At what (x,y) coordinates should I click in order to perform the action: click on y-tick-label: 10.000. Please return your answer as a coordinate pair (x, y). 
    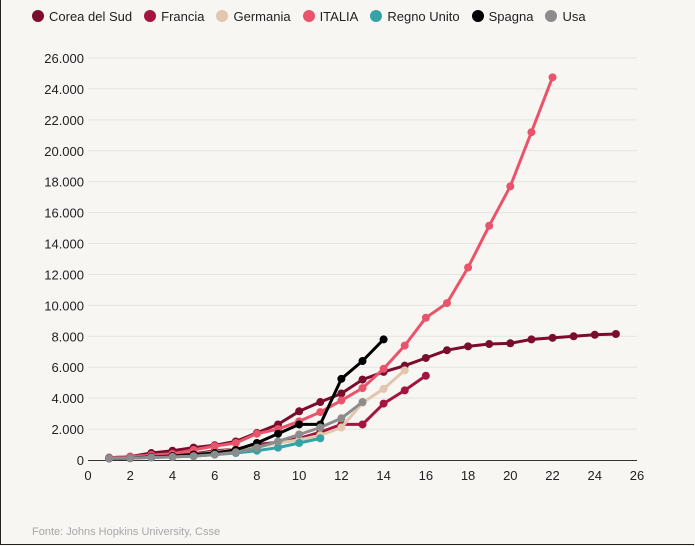
    Looking at the image, I should click on (64, 305).